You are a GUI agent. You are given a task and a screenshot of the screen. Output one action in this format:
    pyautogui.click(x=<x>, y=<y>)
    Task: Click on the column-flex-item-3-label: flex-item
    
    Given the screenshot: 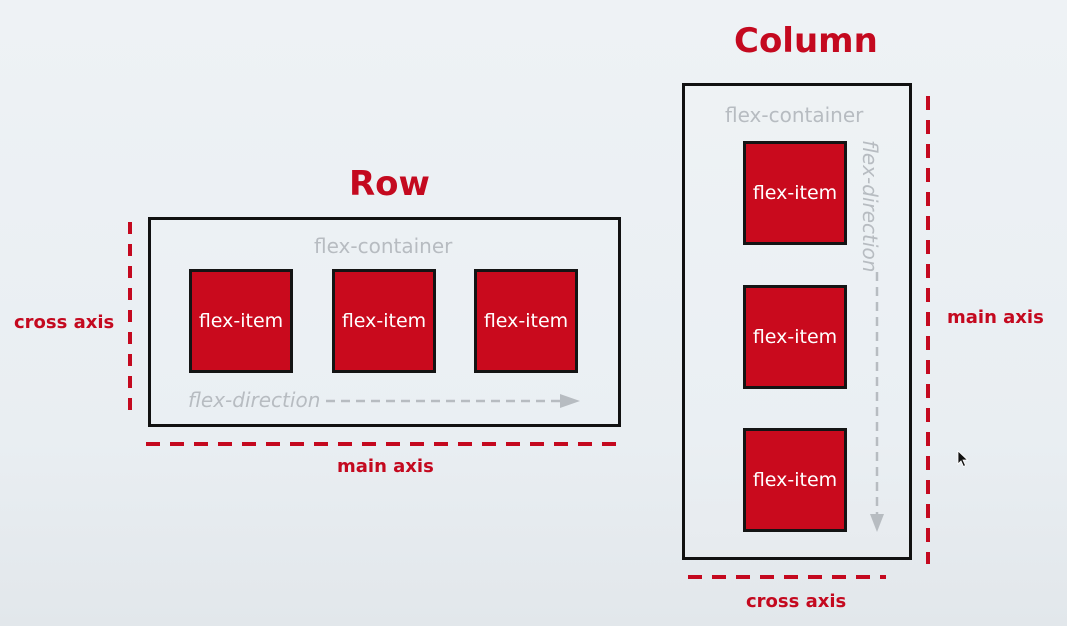 What is the action you would take?
    pyautogui.click(x=795, y=479)
    